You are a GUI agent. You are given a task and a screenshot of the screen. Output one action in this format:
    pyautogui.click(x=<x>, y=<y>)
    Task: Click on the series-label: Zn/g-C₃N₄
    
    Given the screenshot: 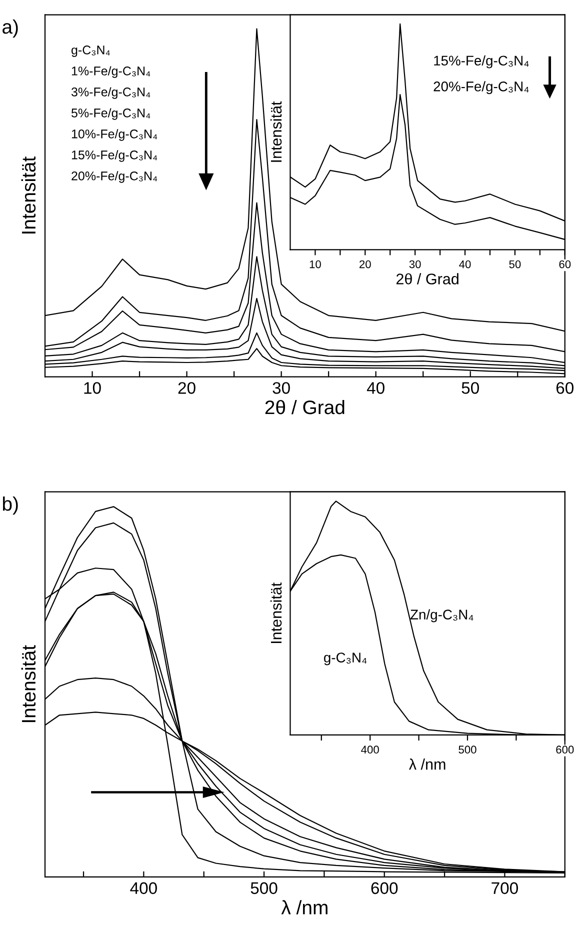 What is the action you would take?
    pyautogui.click(x=442, y=615)
    